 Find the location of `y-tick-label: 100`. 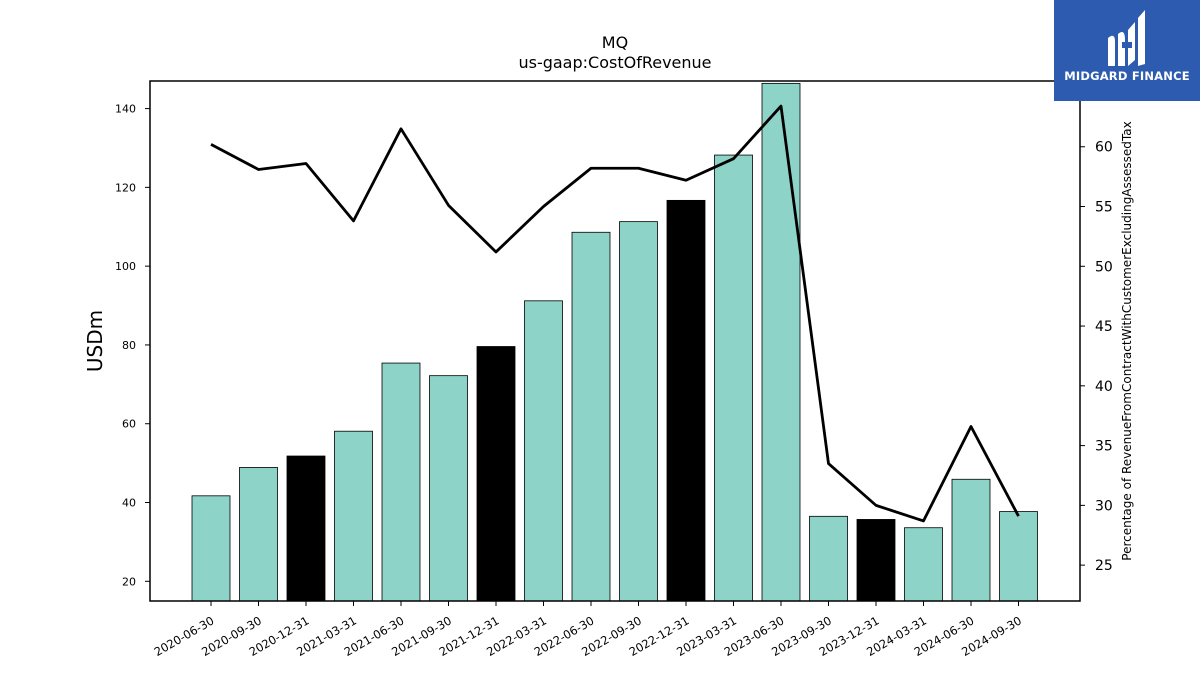

y-tick-label: 100 is located at coordinates (125, 266).